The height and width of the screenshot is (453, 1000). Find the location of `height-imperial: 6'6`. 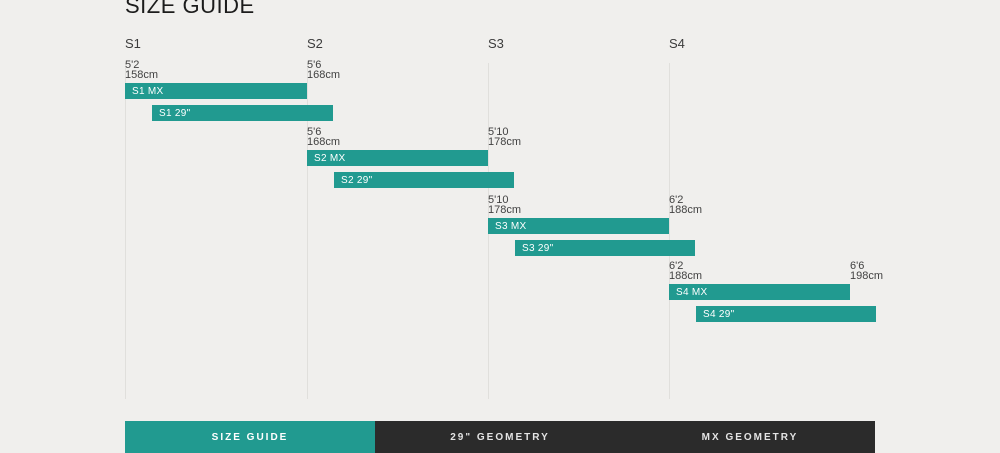

height-imperial: 6'6 is located at coordinates (857, 266).